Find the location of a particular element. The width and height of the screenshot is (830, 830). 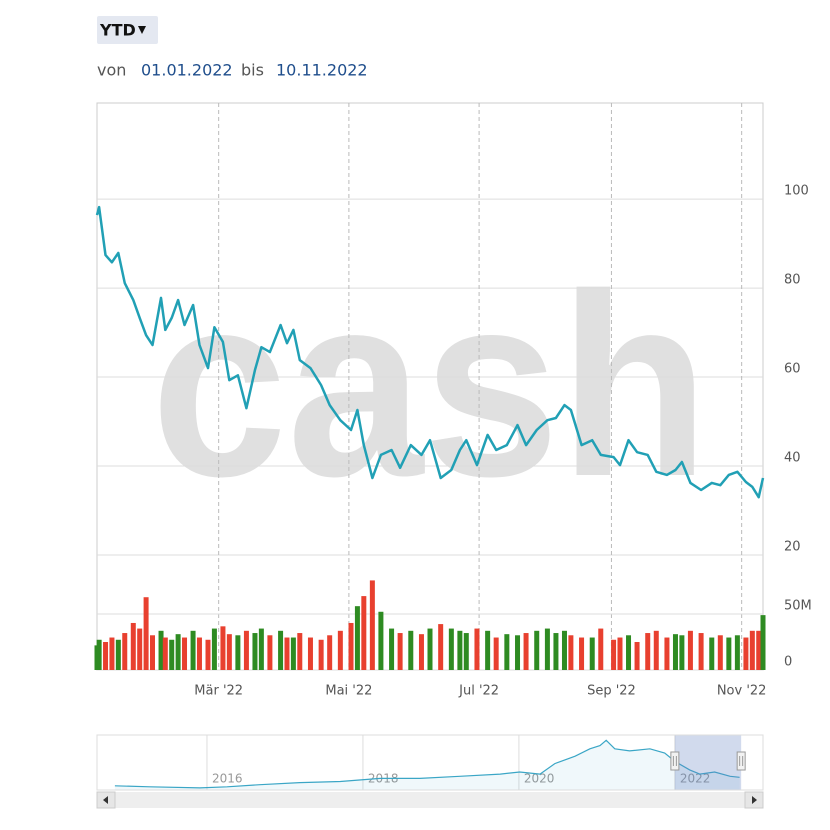

navigator-line is located at coordinates (427, 764).